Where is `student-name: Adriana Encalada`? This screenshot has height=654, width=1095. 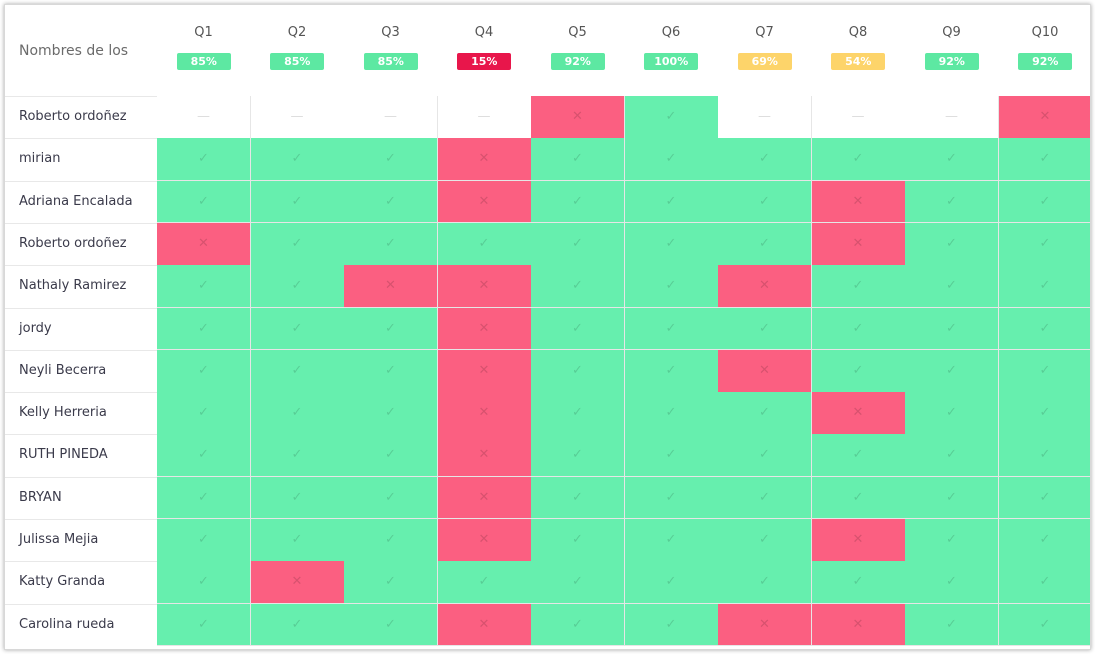 student-name: Adriana Encalada is located at coordinates (76, 201).